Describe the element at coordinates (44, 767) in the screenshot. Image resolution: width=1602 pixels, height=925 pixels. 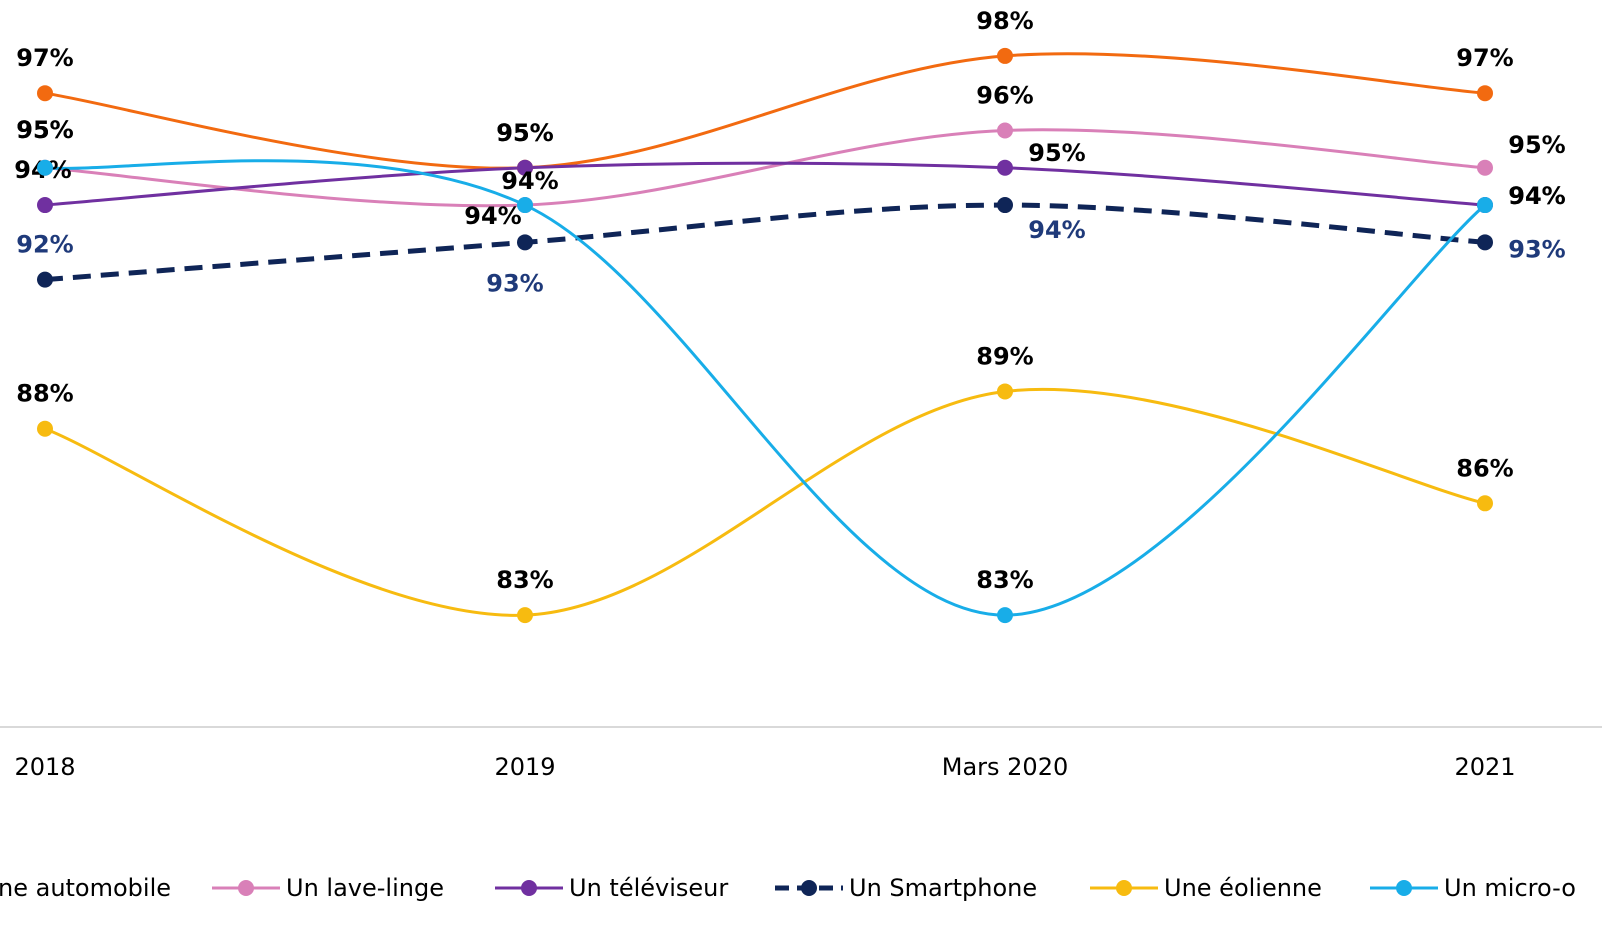
I see `x-tick-label: 2018` at that location.